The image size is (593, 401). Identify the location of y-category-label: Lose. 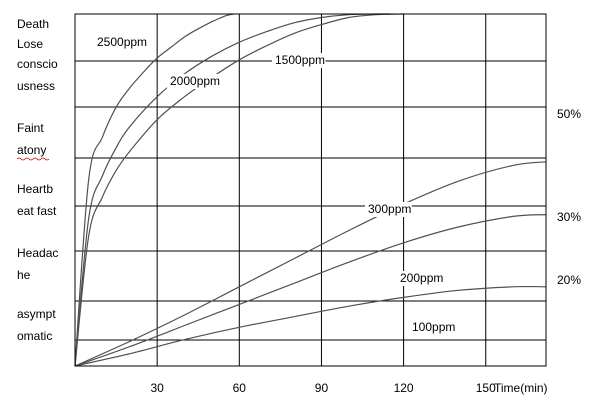
(30, 44).